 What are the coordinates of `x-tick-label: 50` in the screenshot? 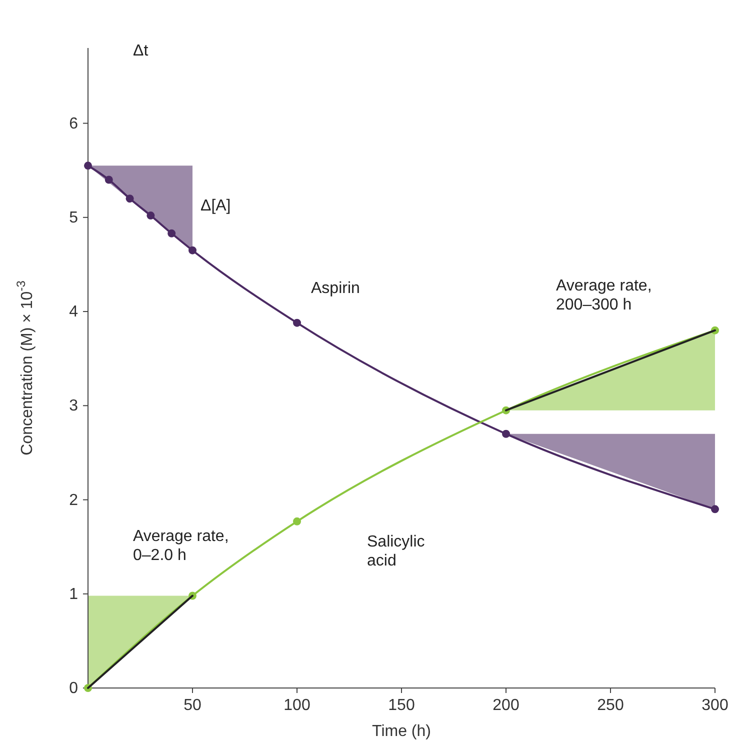 It's located at (193, 705).